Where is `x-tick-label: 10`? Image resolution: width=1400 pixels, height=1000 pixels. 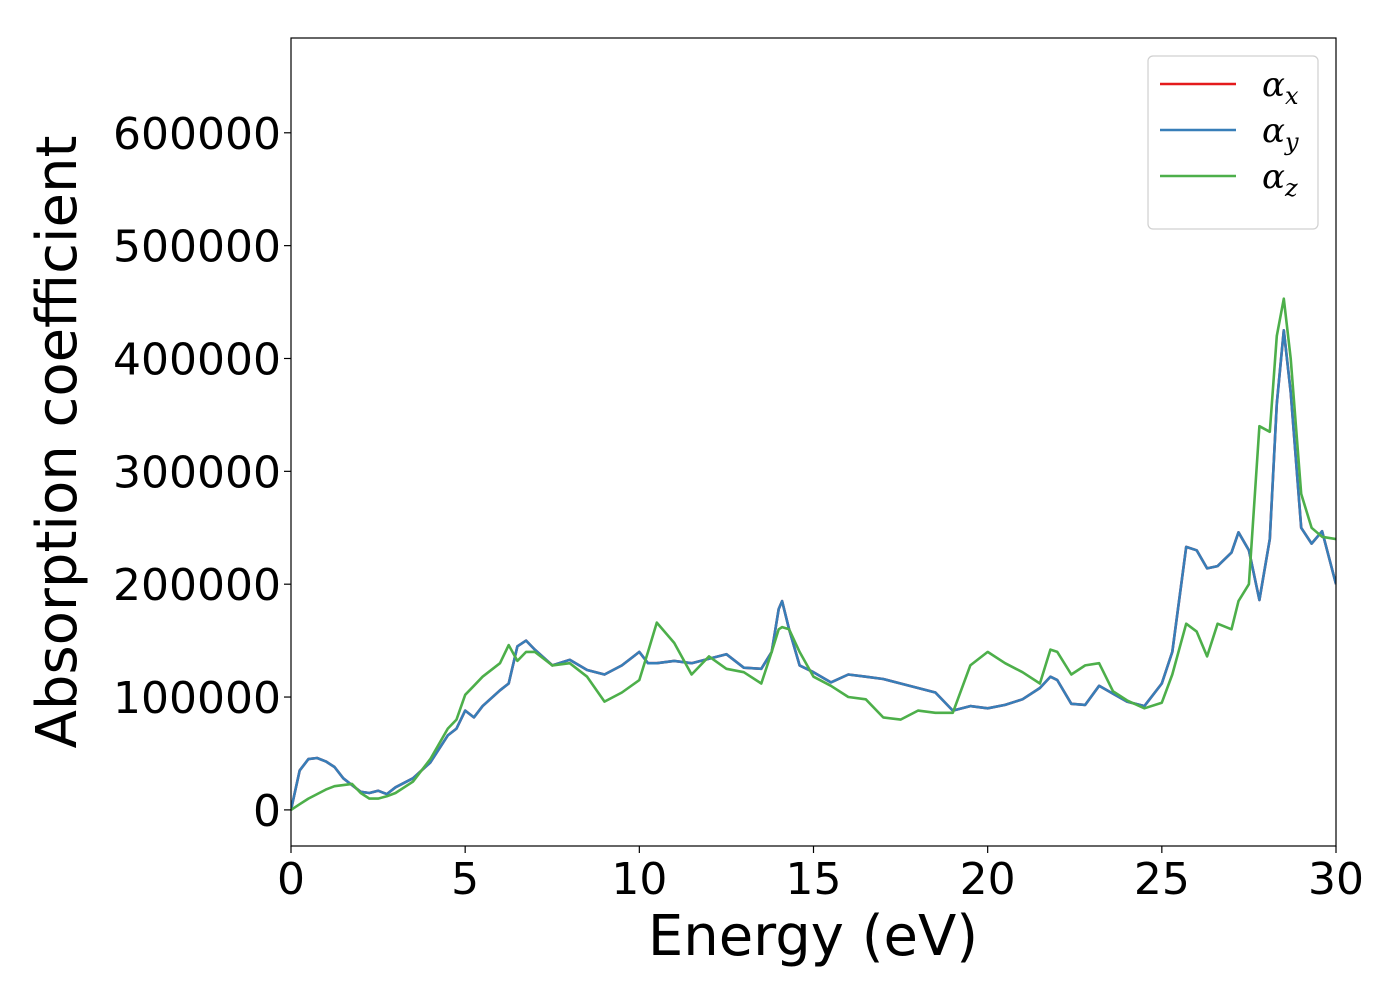
x-tick-label: 10 is located at coordinates (639, 879).